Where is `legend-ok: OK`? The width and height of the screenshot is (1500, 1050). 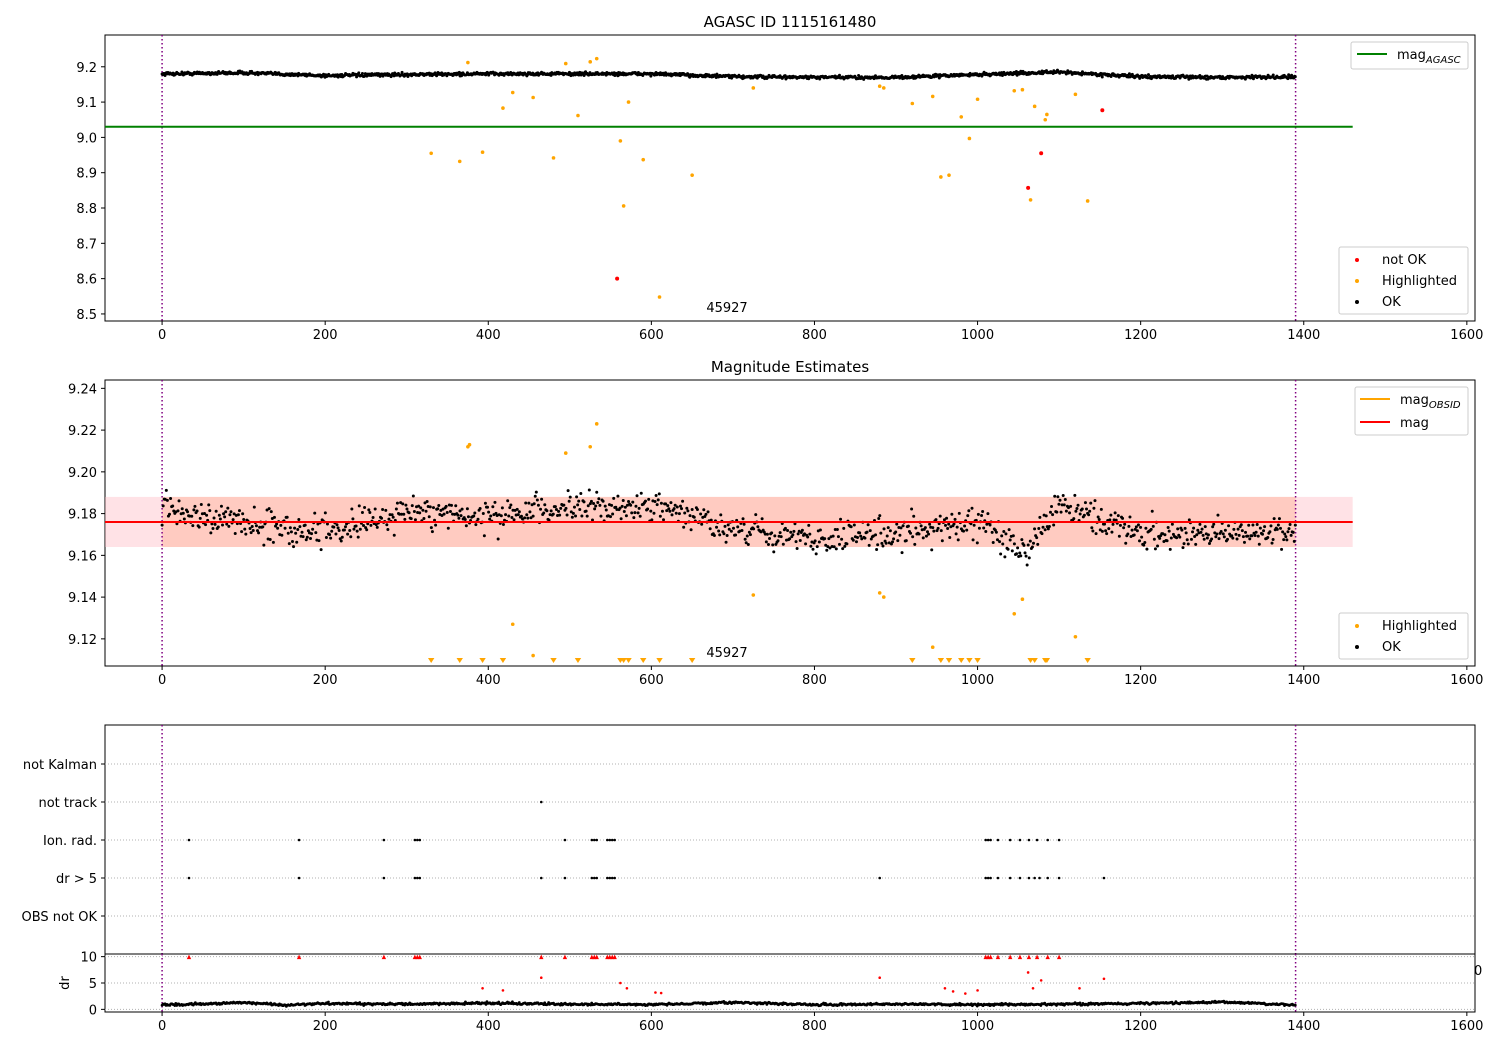 legend-ok: OK is located at coordinates (1391, 302).